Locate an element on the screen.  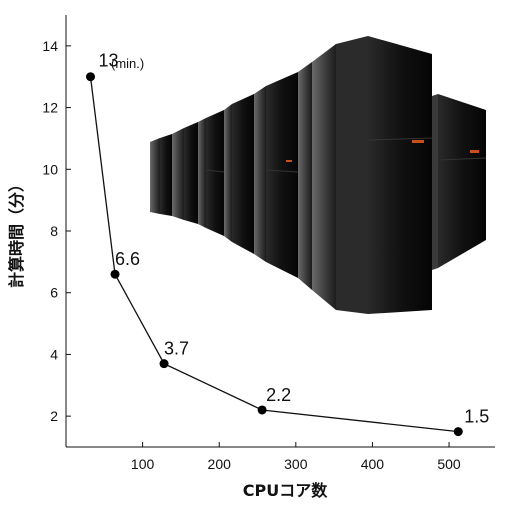
y-tick-label: 14 is located at coordinates (50, 46).